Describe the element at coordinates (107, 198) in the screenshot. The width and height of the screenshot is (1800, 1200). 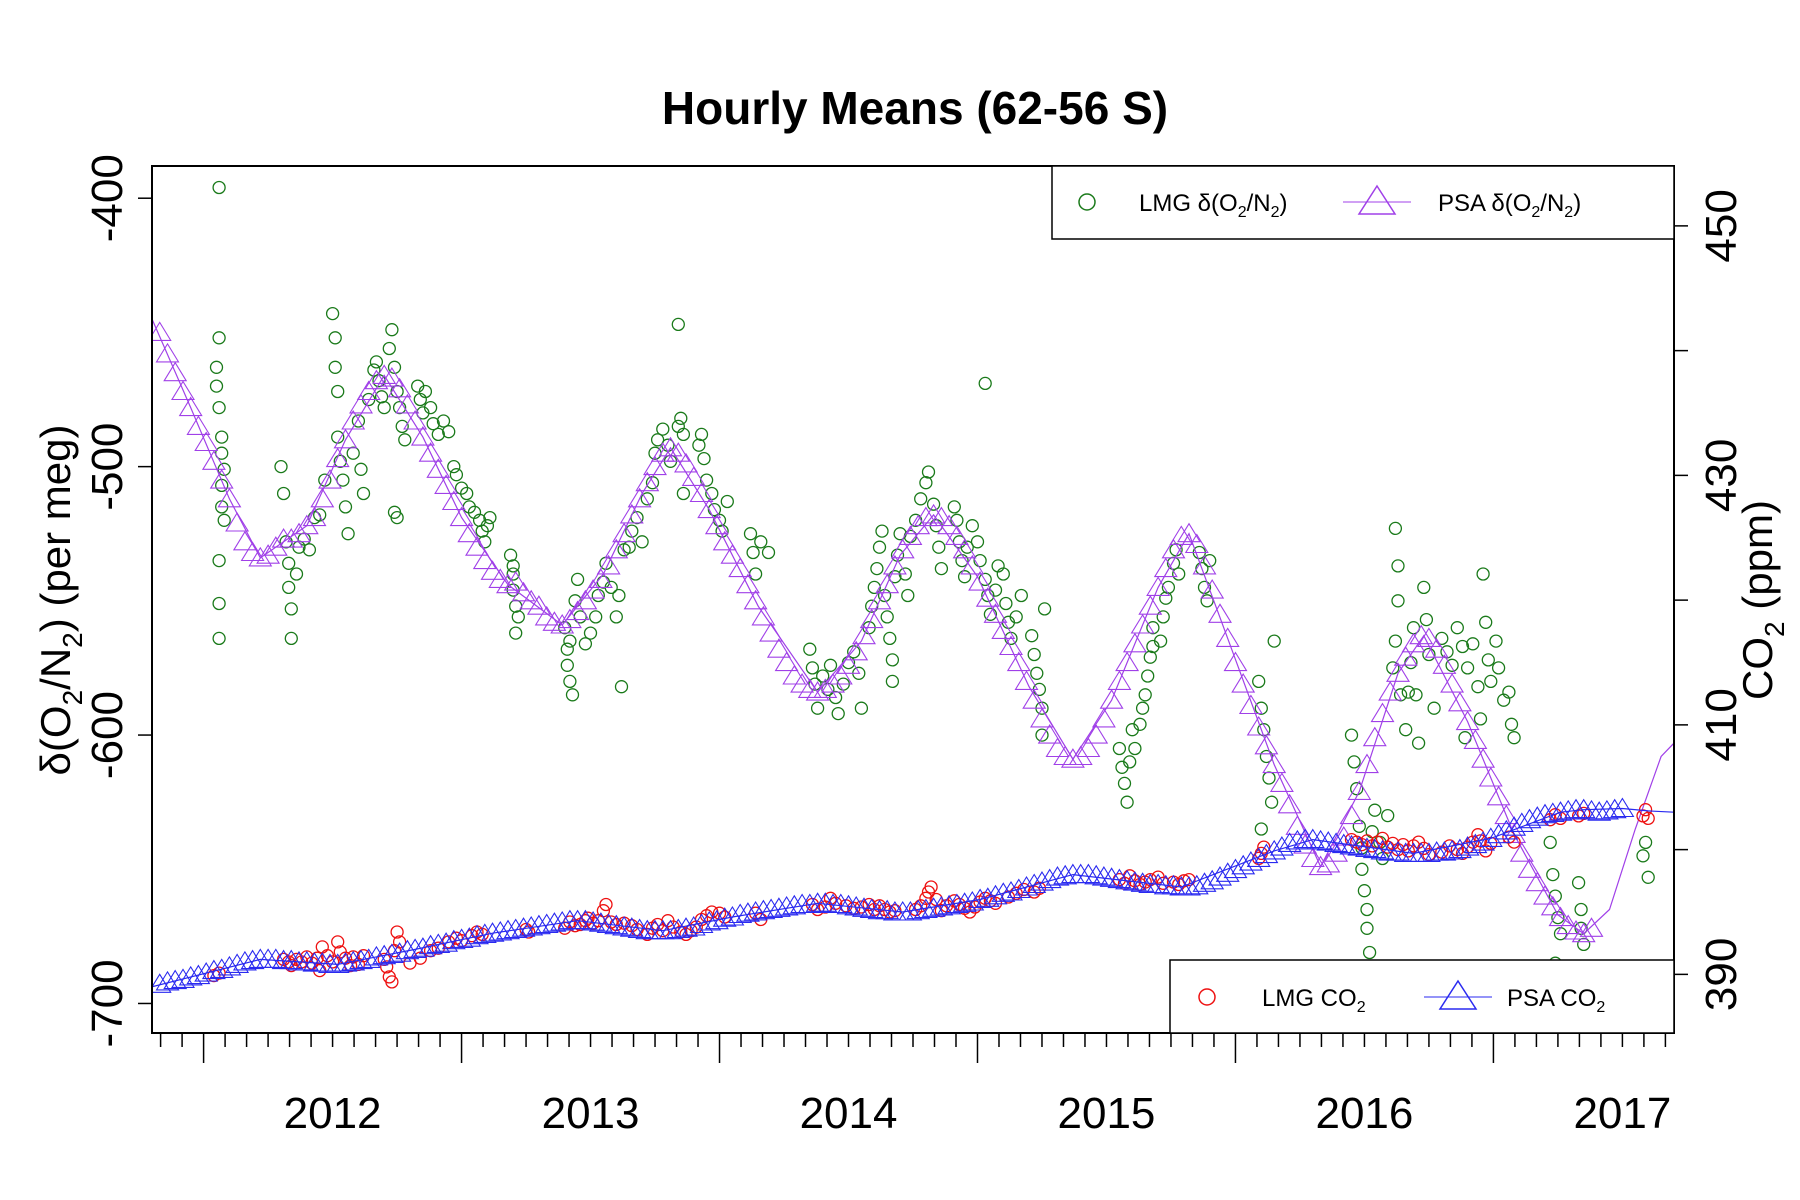
I see `y-left-tick-label: -400` at that location.